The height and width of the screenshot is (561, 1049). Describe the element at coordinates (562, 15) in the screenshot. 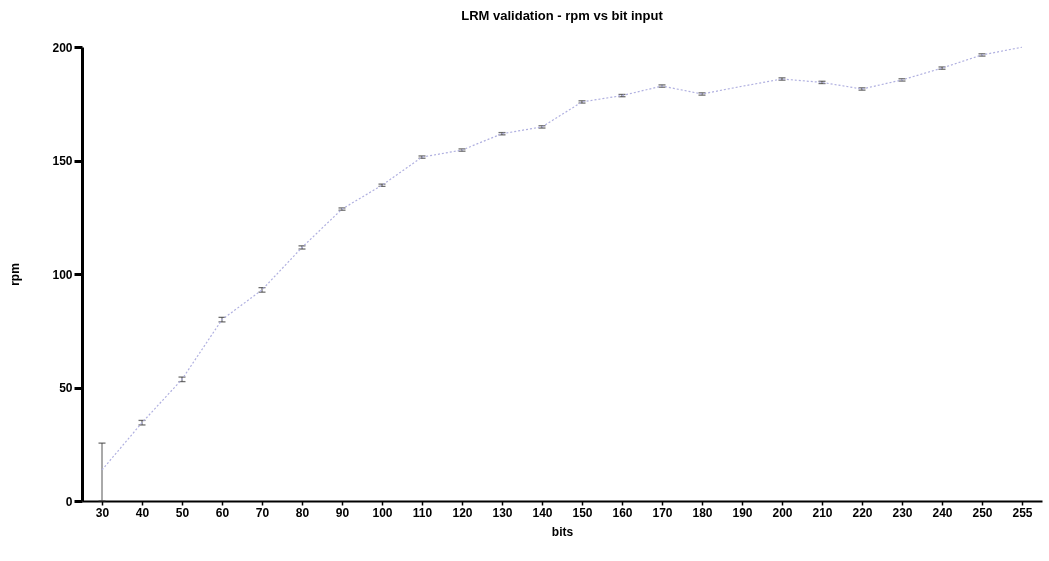

I see `chart-title: LRM validation - rpm vs bit input` at that location.